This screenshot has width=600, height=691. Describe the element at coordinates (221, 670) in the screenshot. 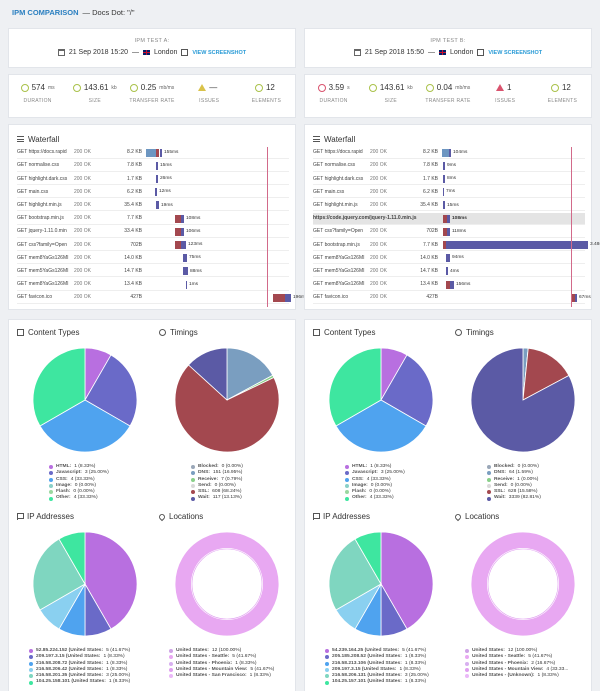

I see `legend-item: United States - Mountain View: 5 (41.67%)` at that location.